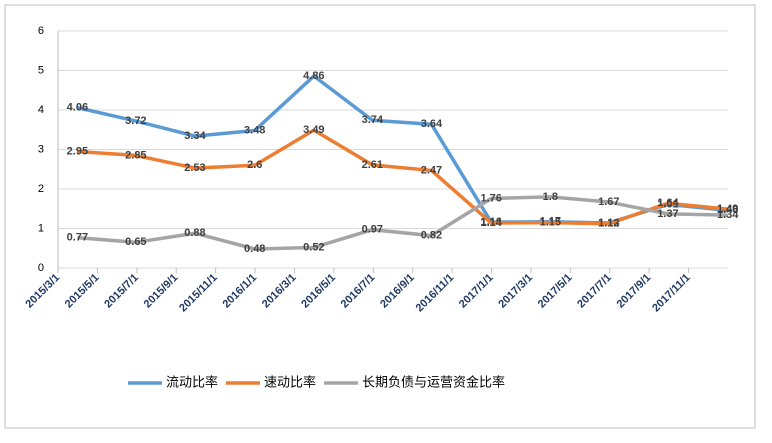  I want to click on data-label: 2.85, so click(135, 155).